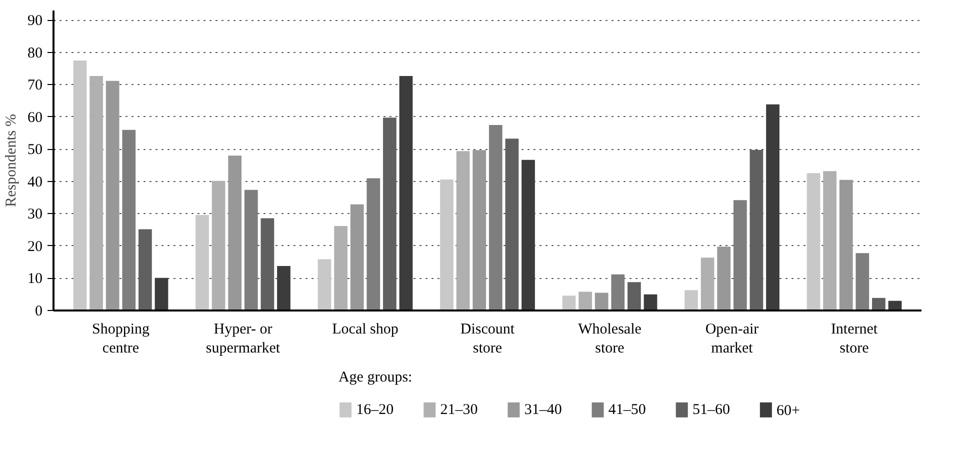 Image resolution: width=956 pixels, height=457 pixels. Describe the element at coordinates (35, 118) in the screenshot. I see `y-tick-label: 60` at that location.